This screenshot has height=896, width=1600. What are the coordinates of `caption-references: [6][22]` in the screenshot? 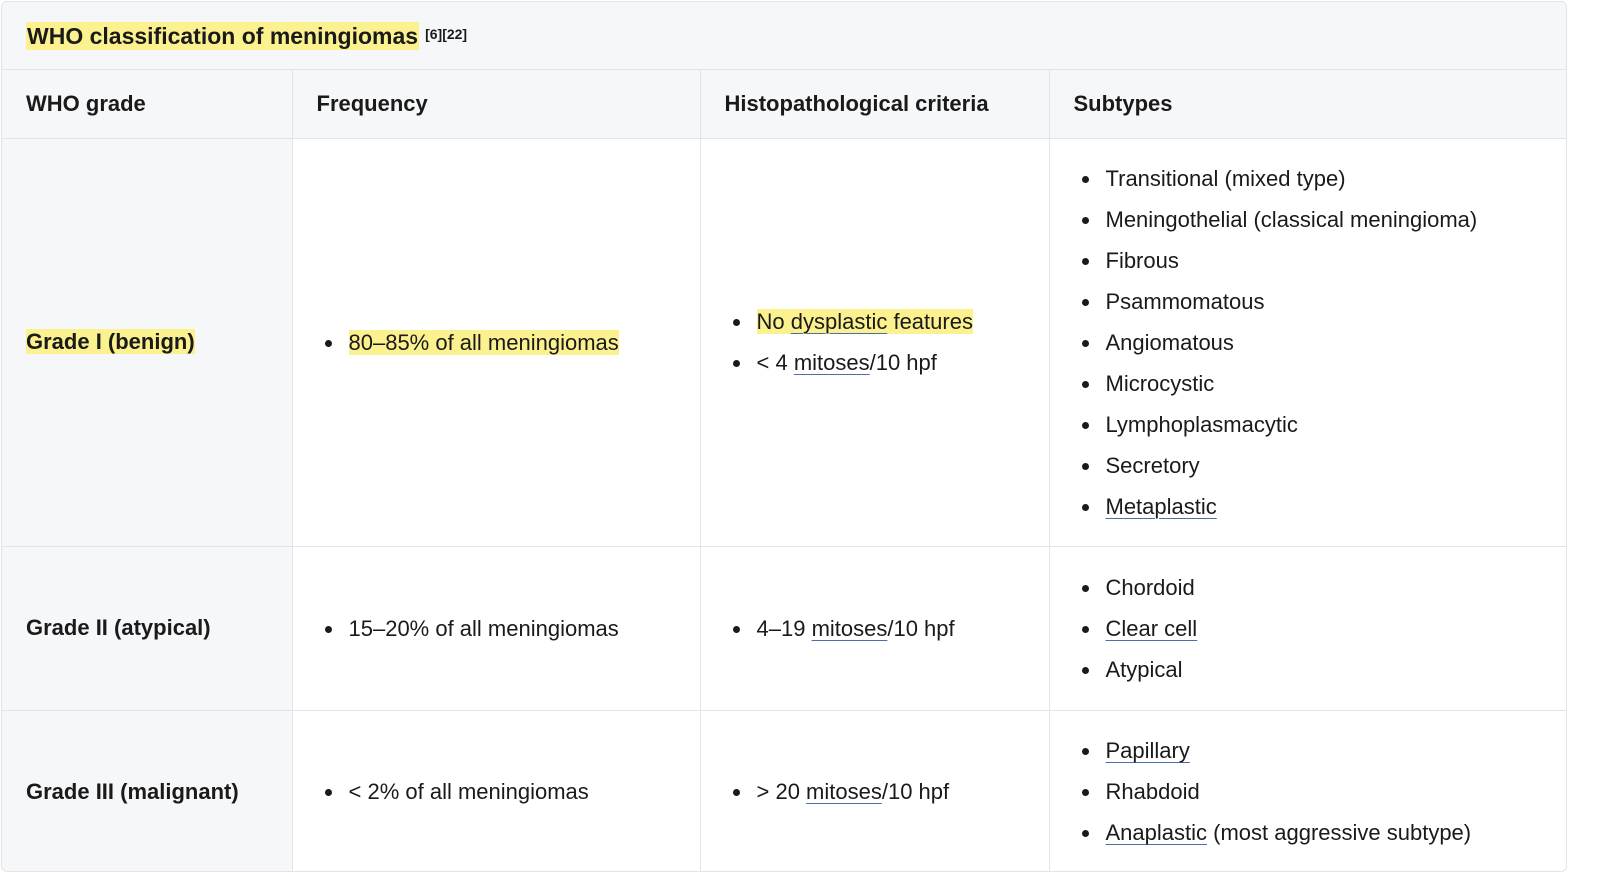 It's located at (446, 33).